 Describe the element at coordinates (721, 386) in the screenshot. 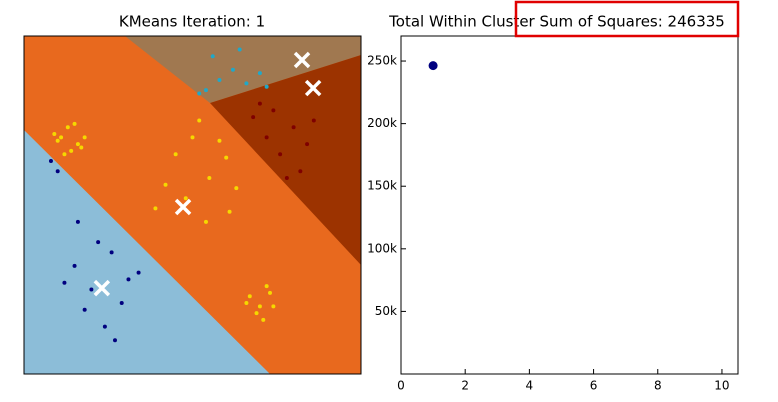

I see `x-tick-label: 10` at that location.